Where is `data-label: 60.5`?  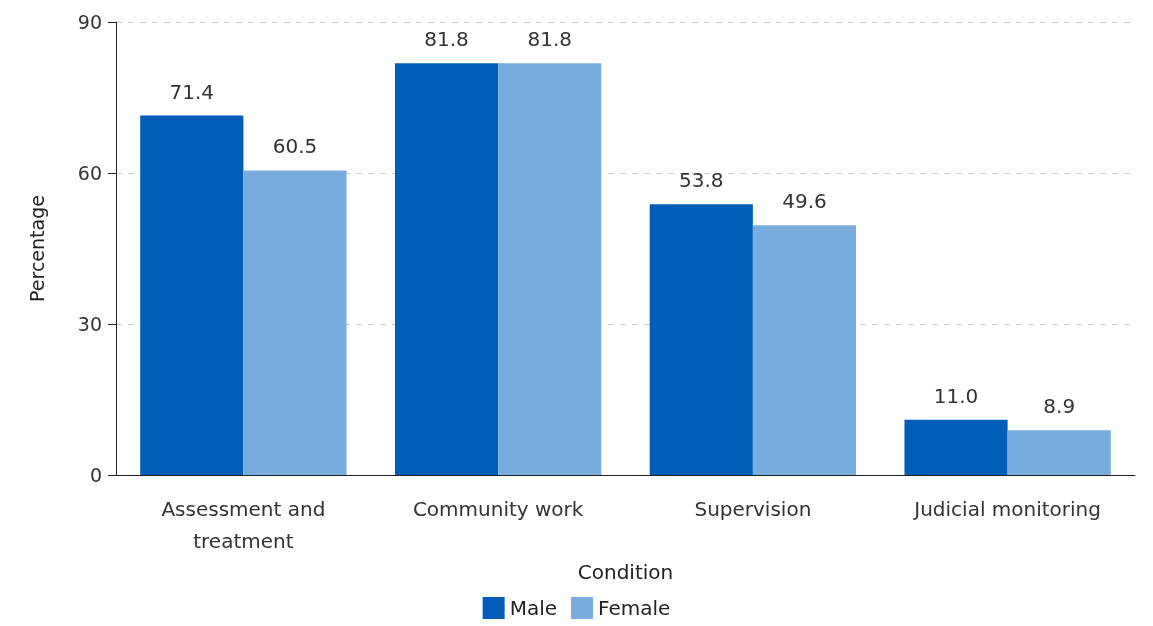
data-label: 60.5 is located at coordinates (295, 146).